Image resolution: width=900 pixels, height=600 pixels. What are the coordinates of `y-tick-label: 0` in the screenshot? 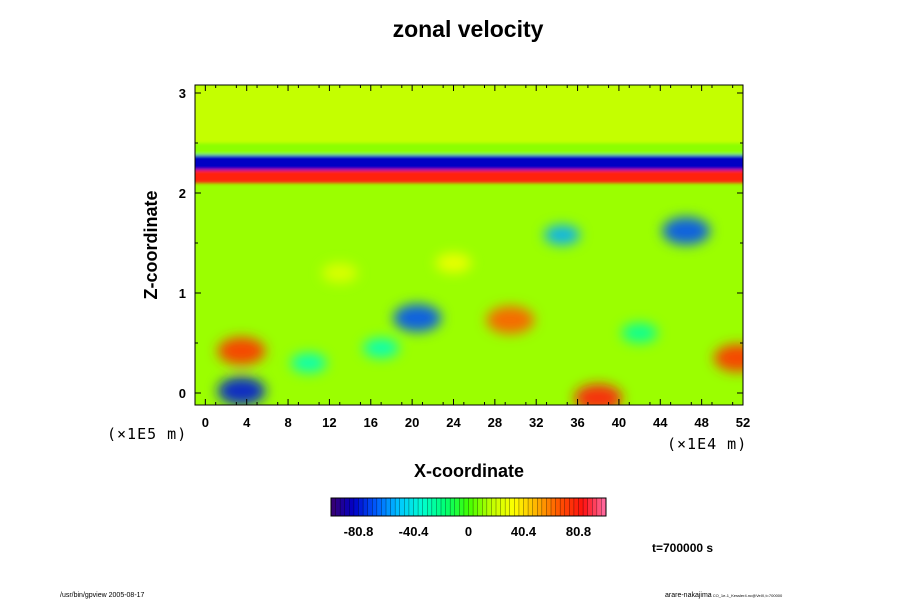 It's located at (182, 393).